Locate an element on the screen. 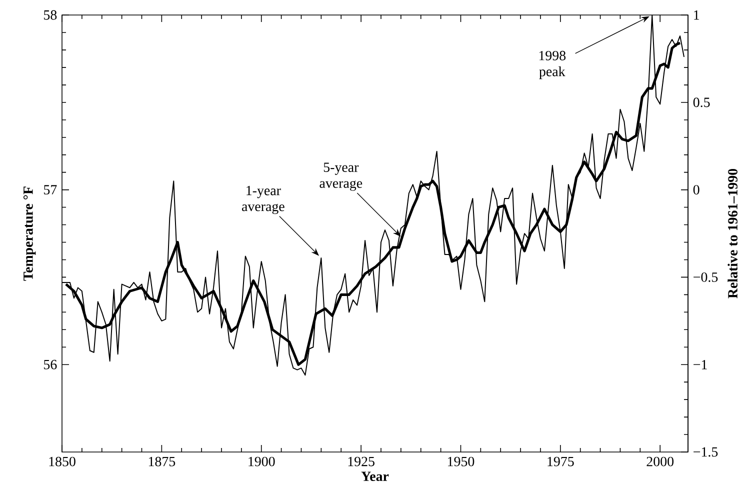 The width and height of the screenshot is (752, 500). annotation: 1998 peak is located at coordinates (552, 65).